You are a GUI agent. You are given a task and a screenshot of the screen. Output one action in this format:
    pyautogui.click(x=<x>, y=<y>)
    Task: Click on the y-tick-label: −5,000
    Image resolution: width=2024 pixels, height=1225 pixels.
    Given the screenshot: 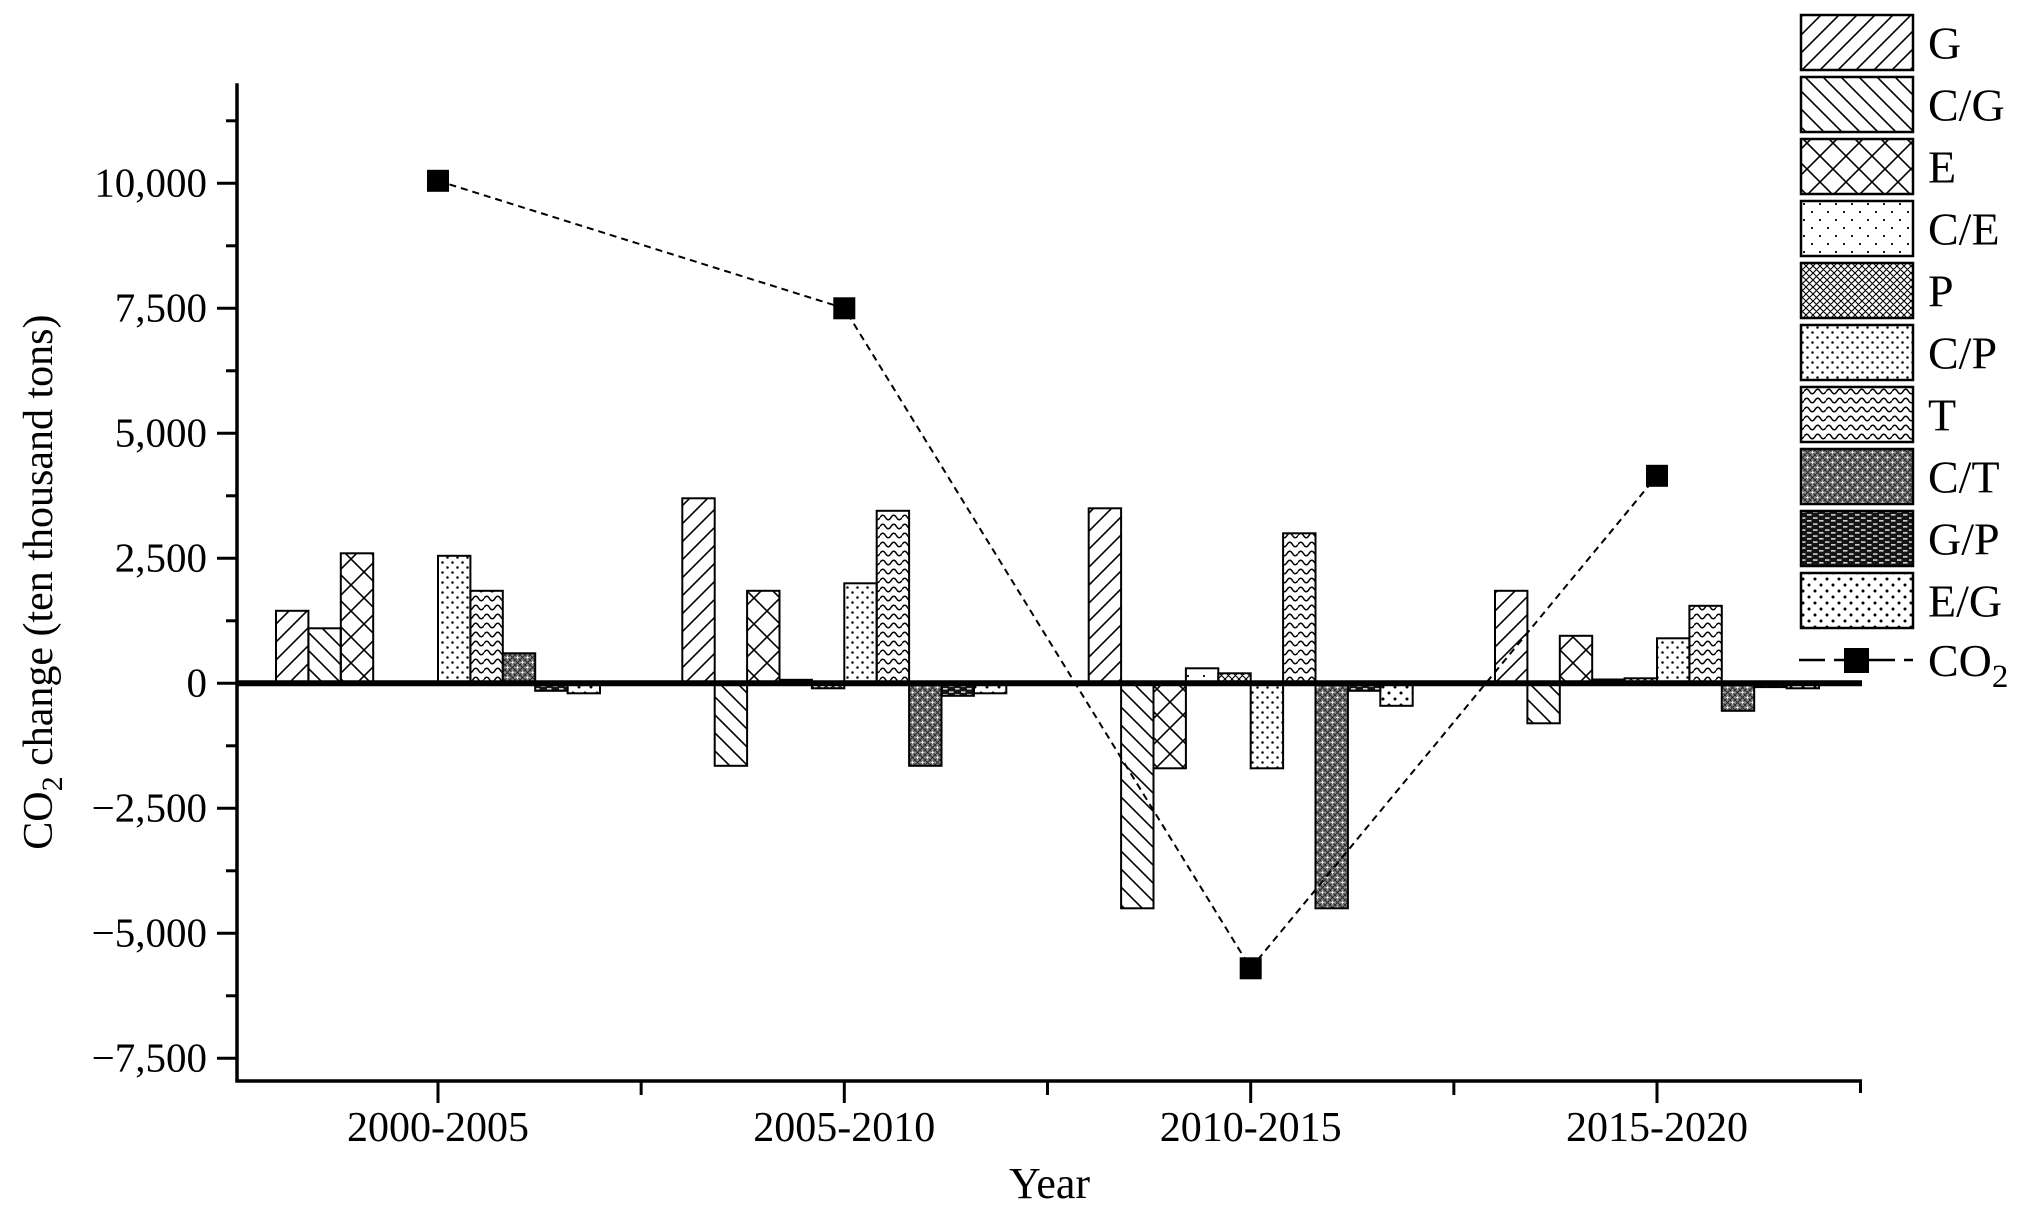 What is the action you would take?
    pyautogui.click(x=149, y=932)
    